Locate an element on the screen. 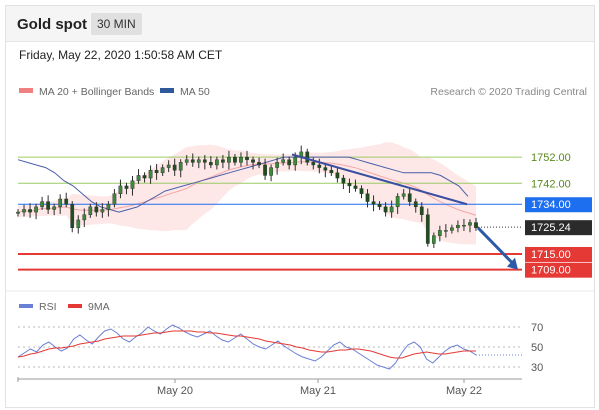 This screenshot has width=599, height=410. x-tick-label: May 22 is located at coordinates (464, 391).